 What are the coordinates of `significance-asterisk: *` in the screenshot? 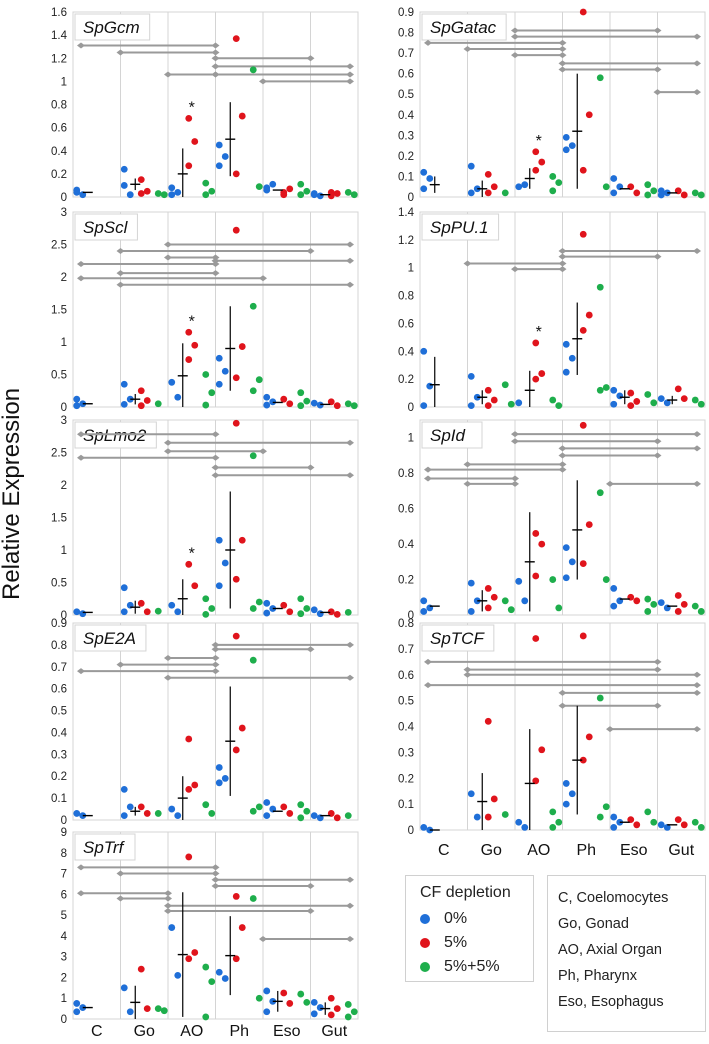 It's located at (192, 321).